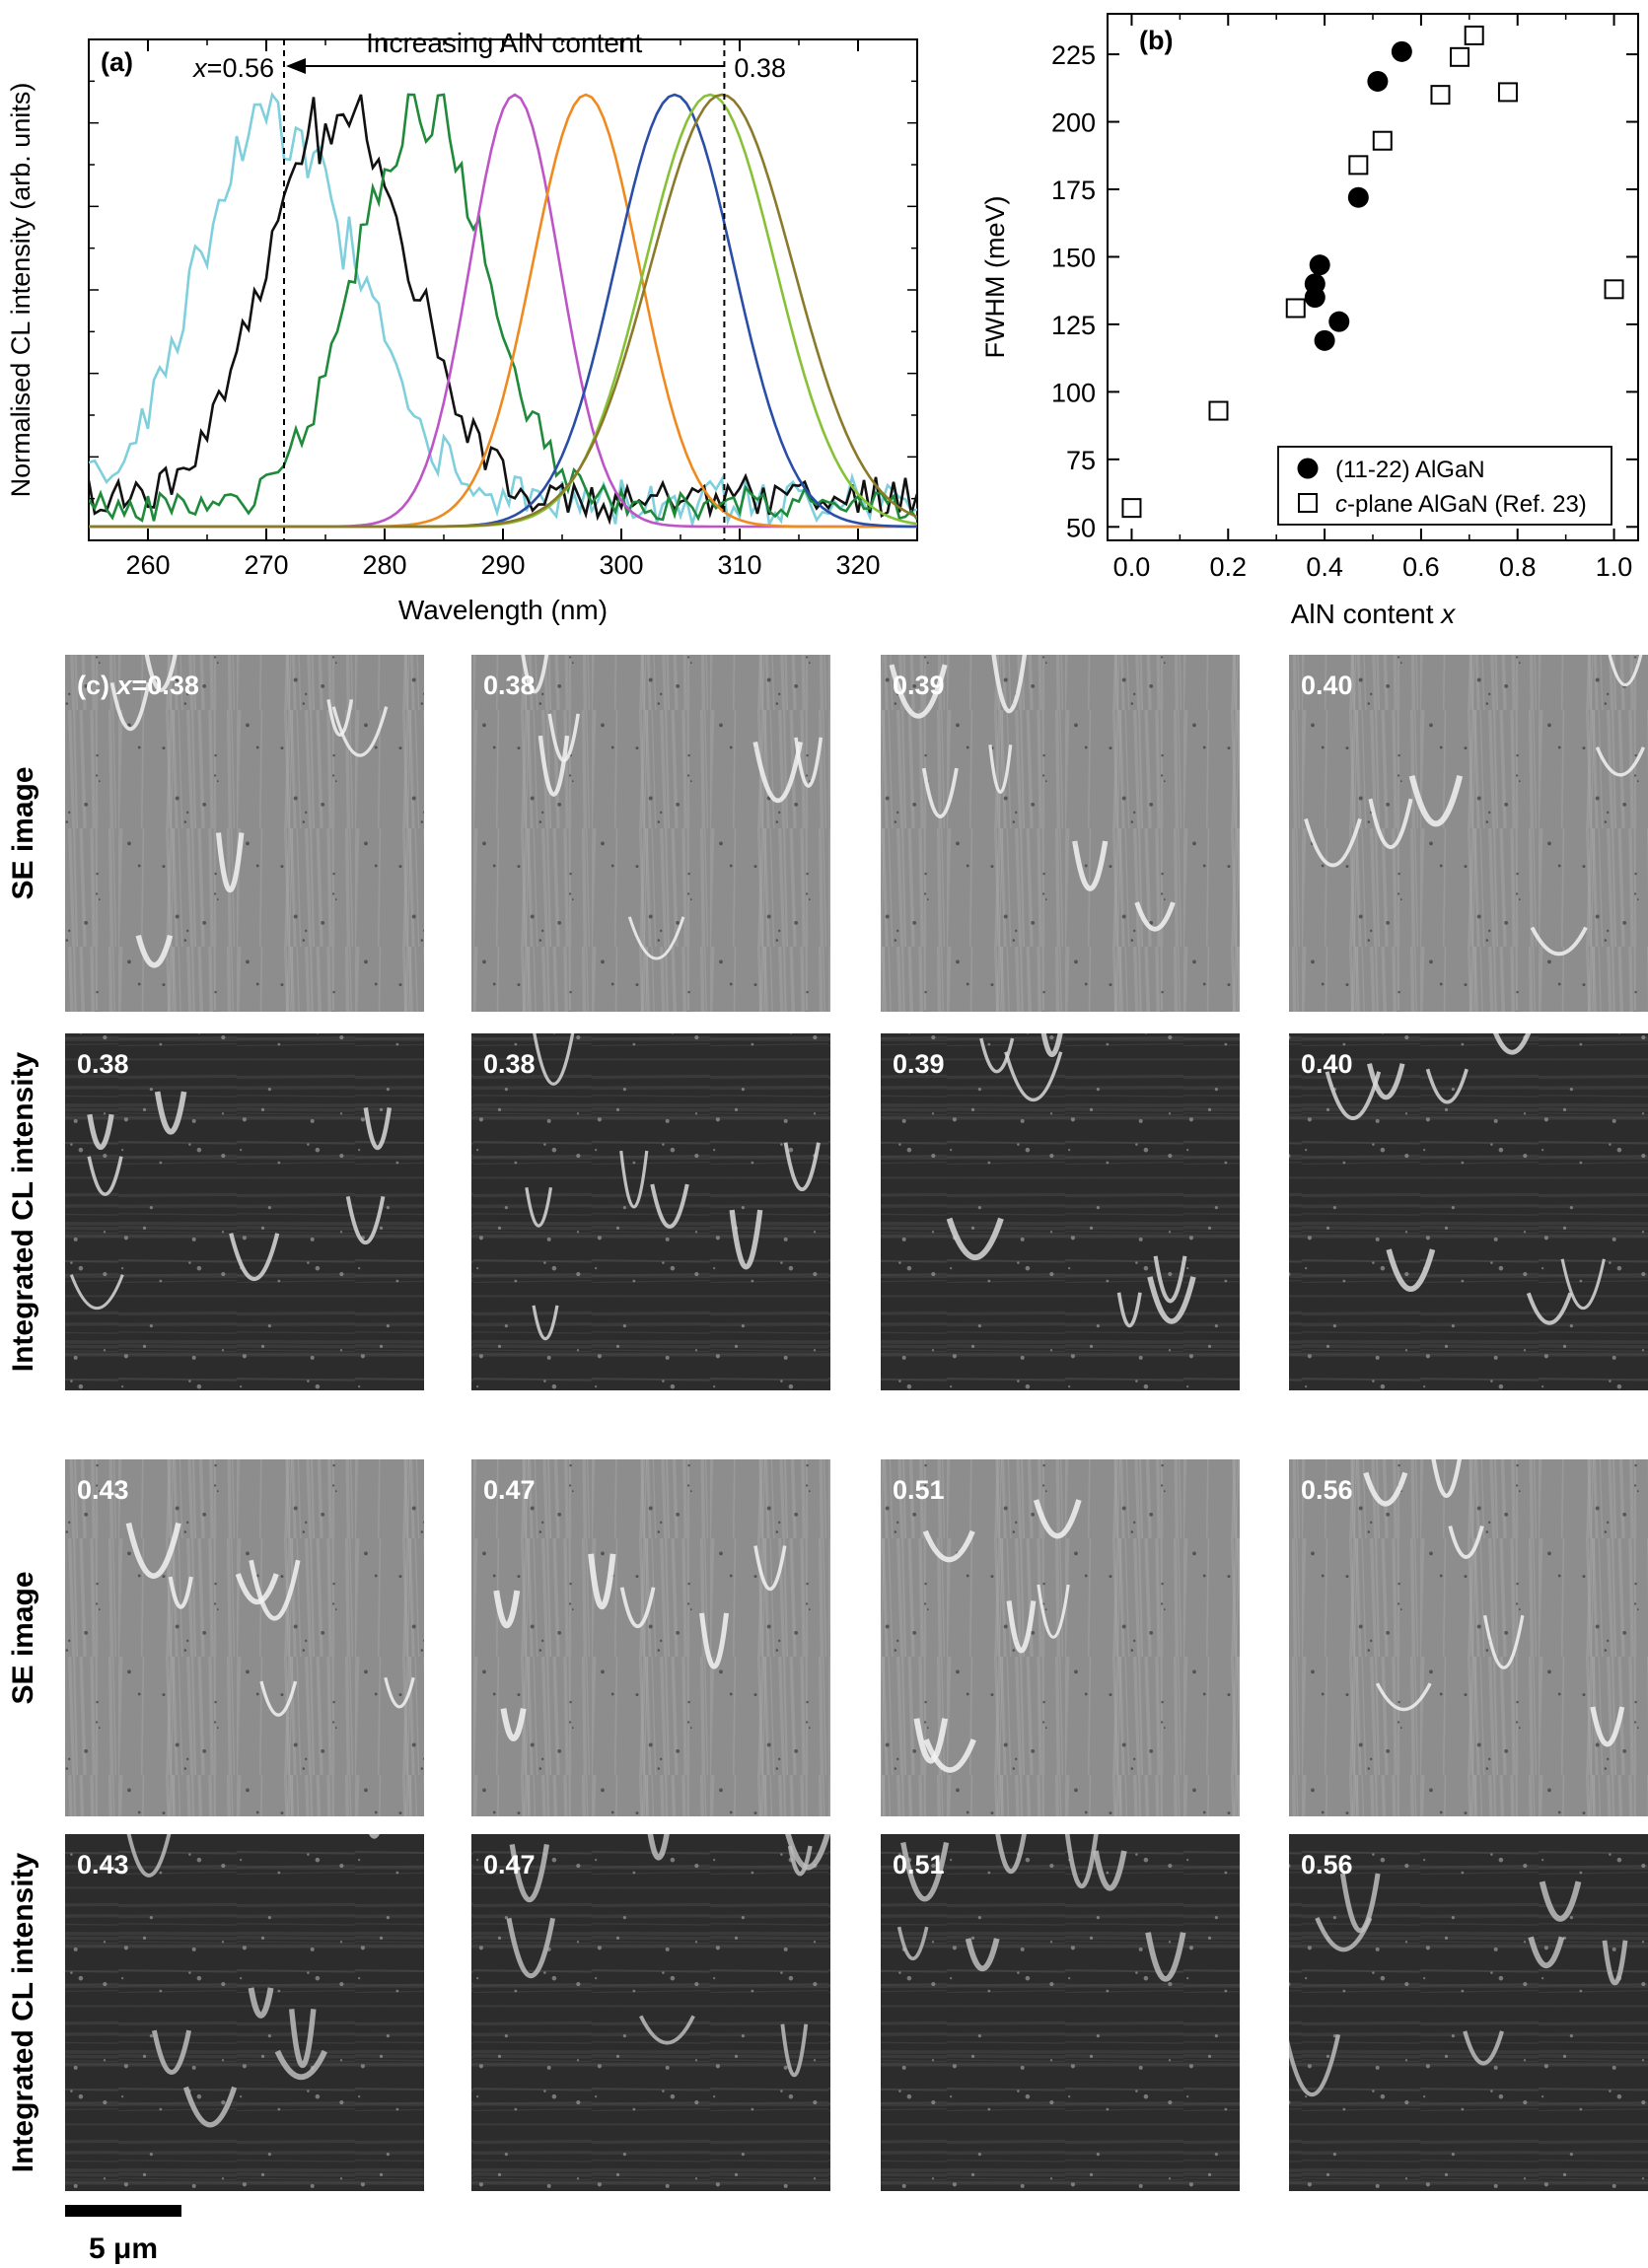 The width and height of the screenshot is (1648, 2268). Describe the element at coordinates (760, 68) in the screenshot. I see `right-marker-label: 0.38` at that location.